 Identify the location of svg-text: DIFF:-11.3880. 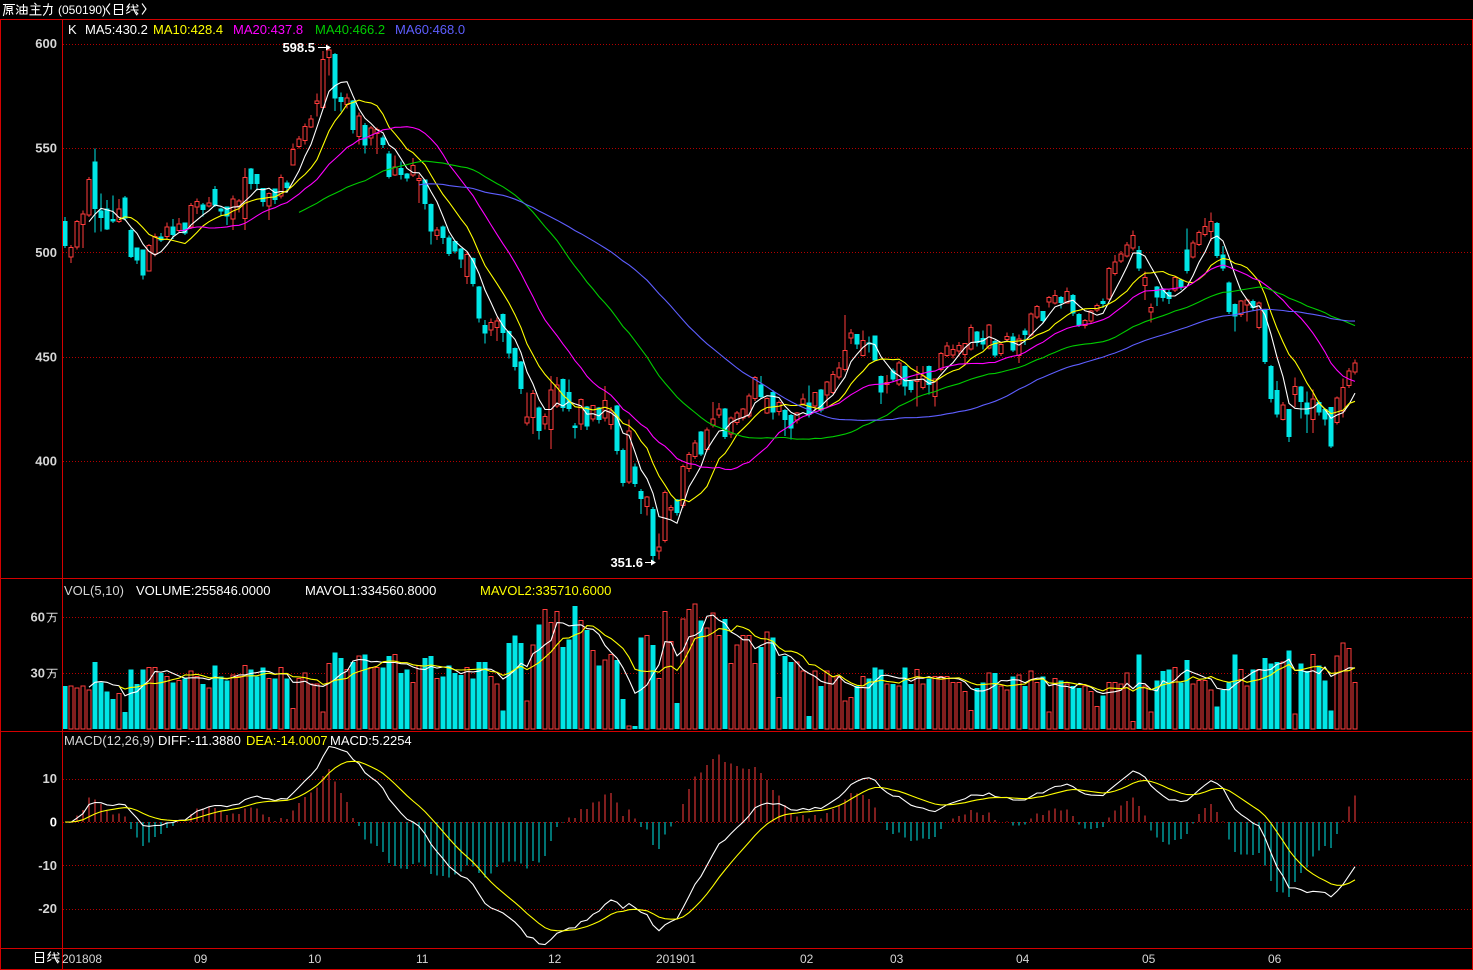
(199, 740).